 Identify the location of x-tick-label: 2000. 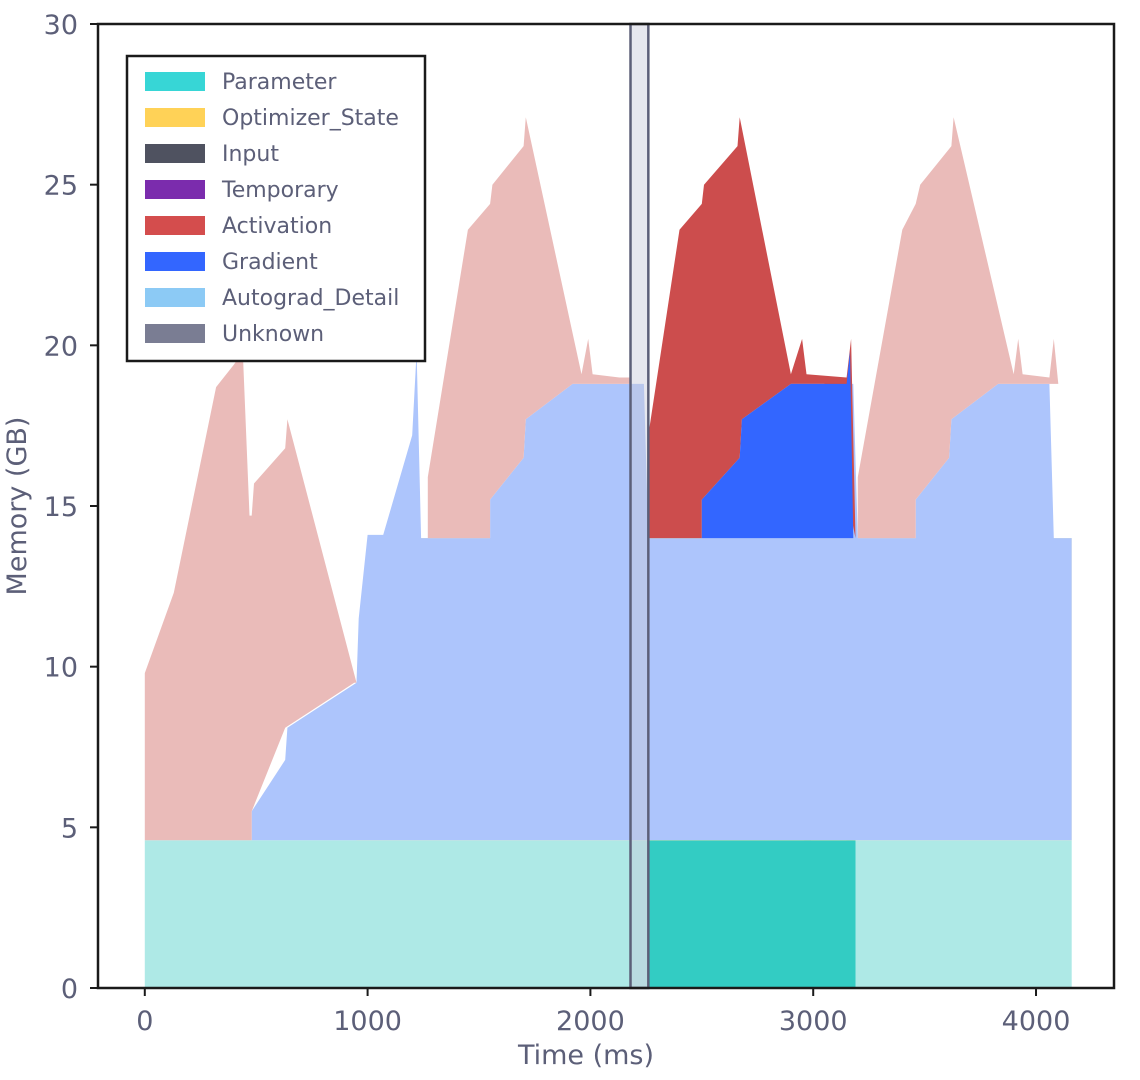
(590, 1021).